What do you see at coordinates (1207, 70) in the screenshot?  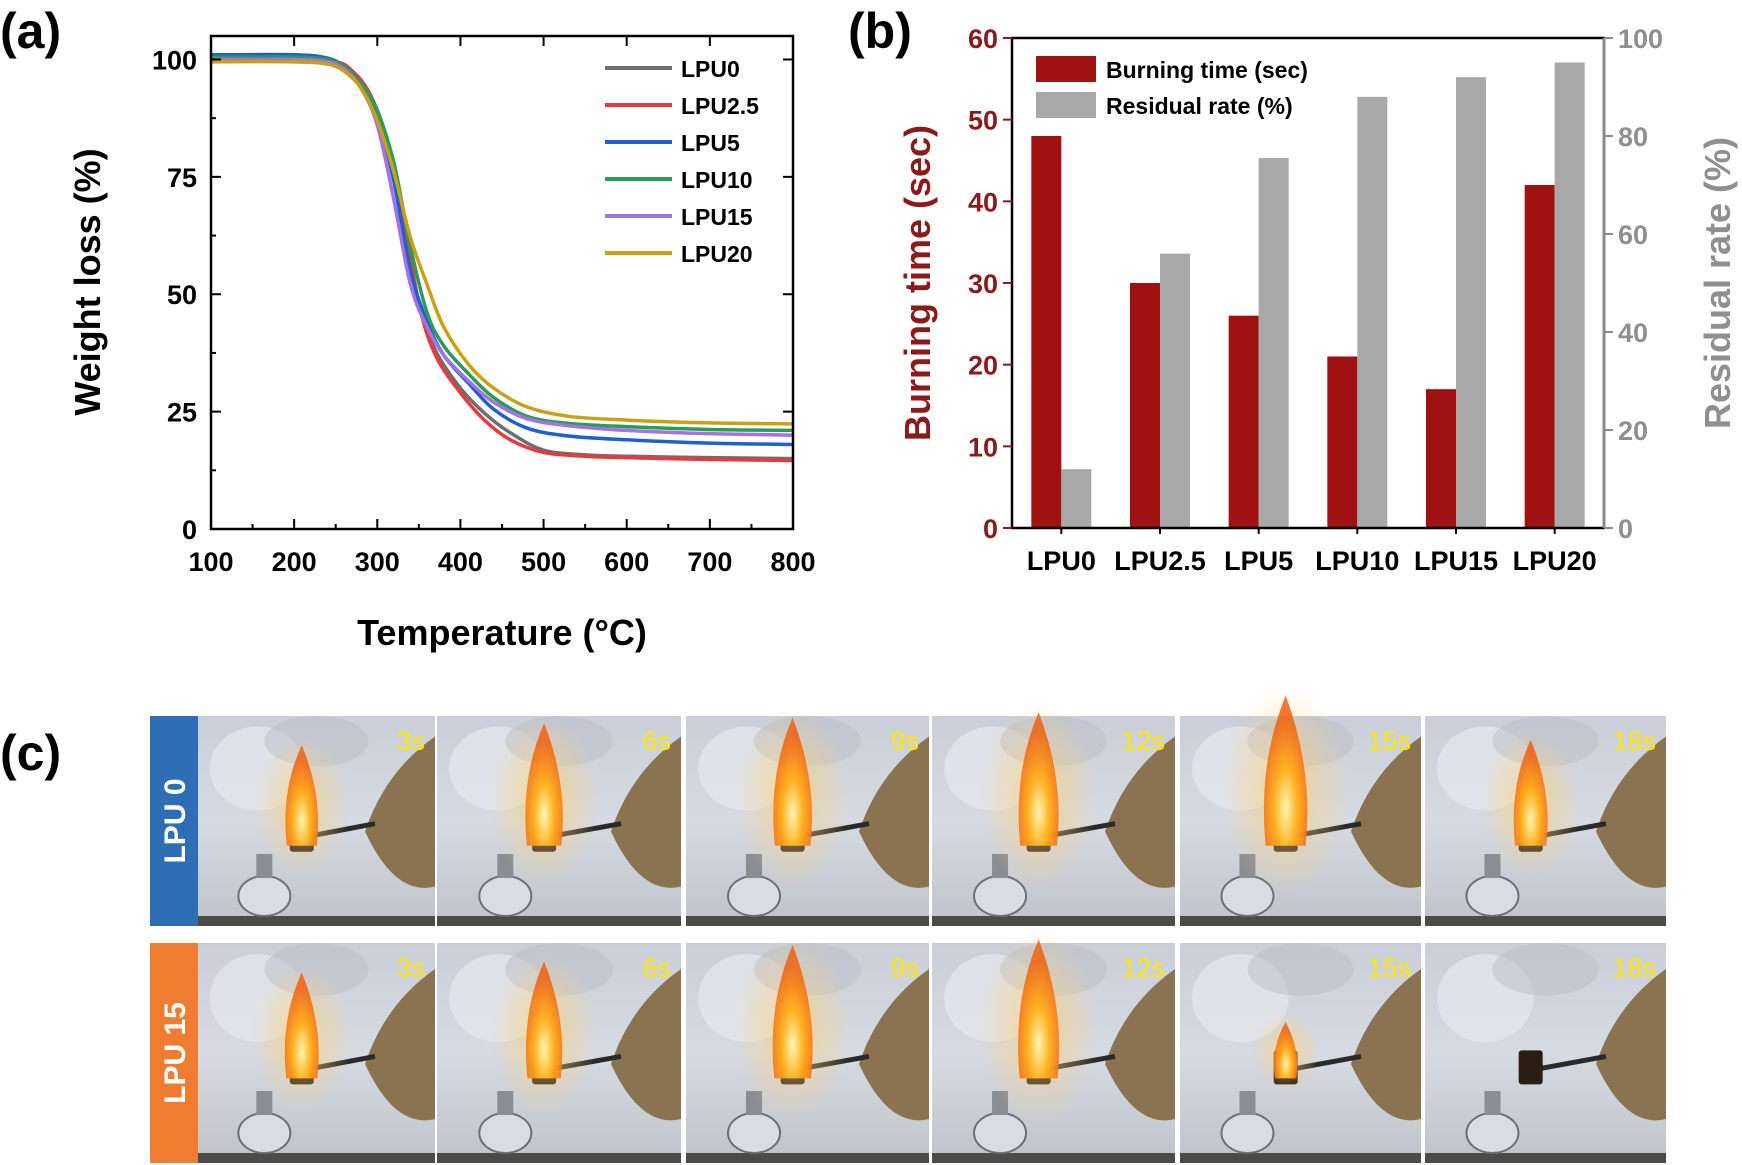 I see `legend-label-burning-time: Burning time (sec)` at bounding box center [1207, 70].